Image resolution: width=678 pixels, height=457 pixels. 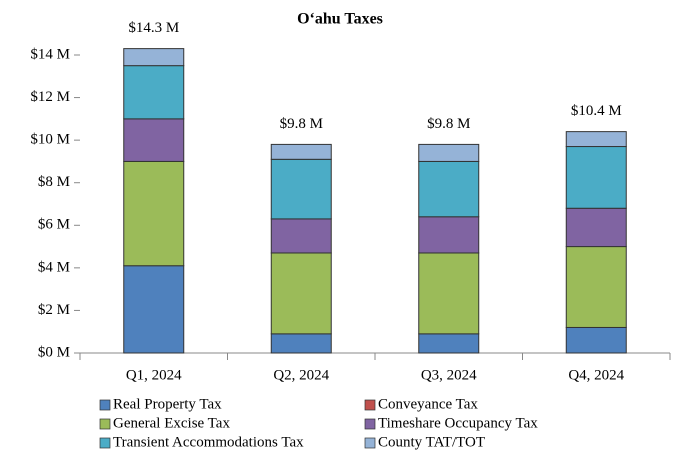 I want to click on x-tick-label: Q4, 2024, so click(x=596, y=375).